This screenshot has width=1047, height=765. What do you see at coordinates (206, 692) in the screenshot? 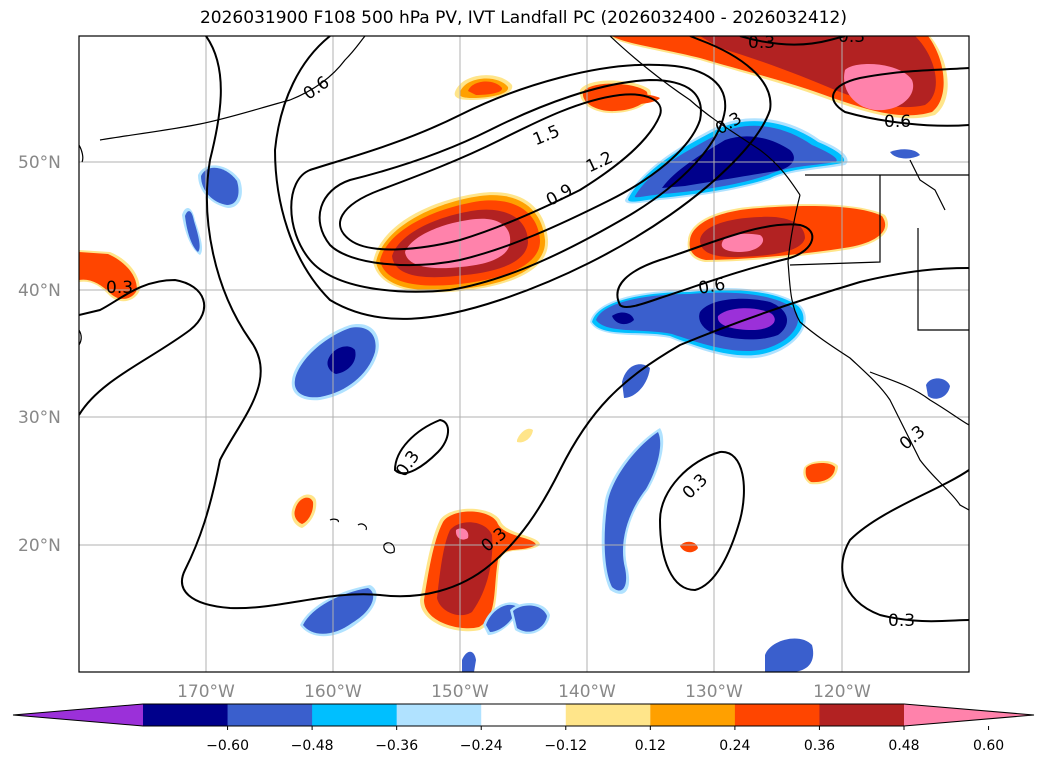
I see `lon-label: 170°W` at bounding box center [206, 692].